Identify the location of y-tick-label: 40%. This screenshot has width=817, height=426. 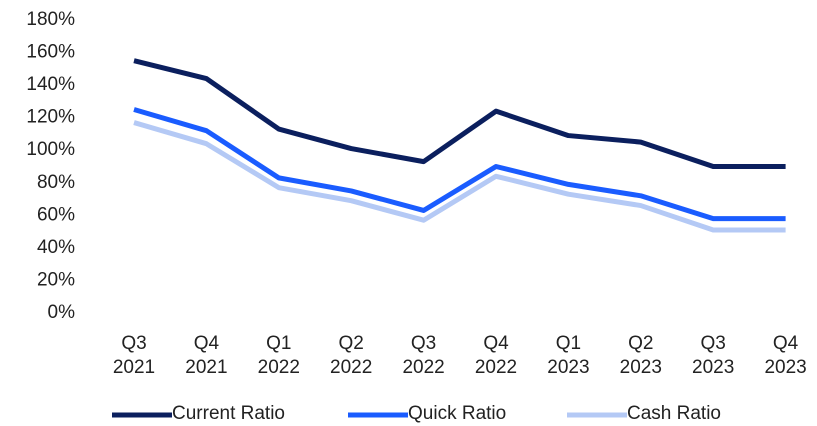
(56, 247).